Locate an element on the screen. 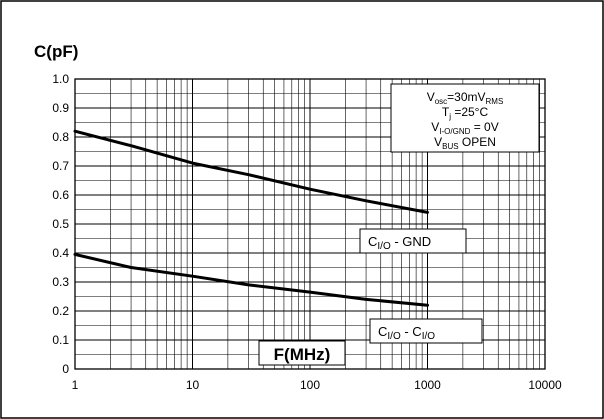 This screenshot has width=604, height=419. y-tick-label: 0 is located at coordinates (65, 369).